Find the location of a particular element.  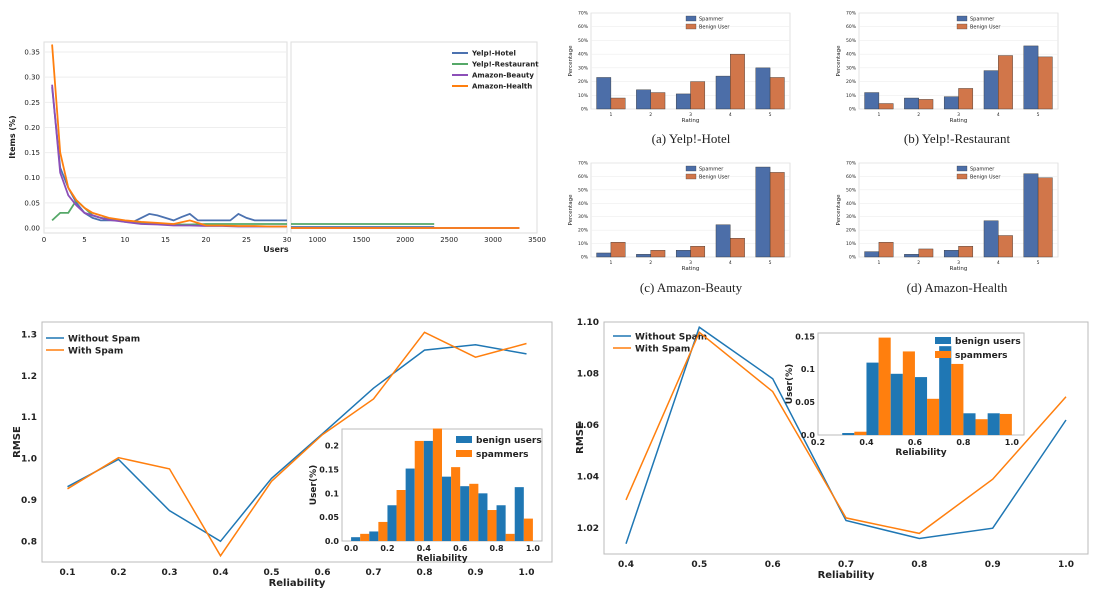

caption: (a) Yelp!-Hotel is located at coordinates (691, 138).